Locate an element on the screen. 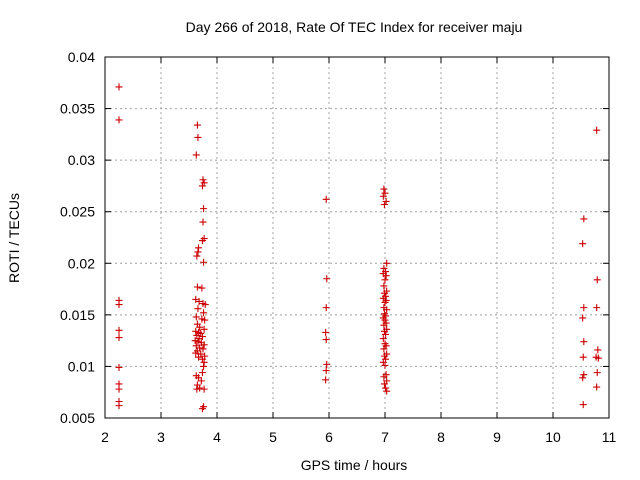 The image size is (640, 480). x-tick-label: 2 is located at coordinates (105, 437).